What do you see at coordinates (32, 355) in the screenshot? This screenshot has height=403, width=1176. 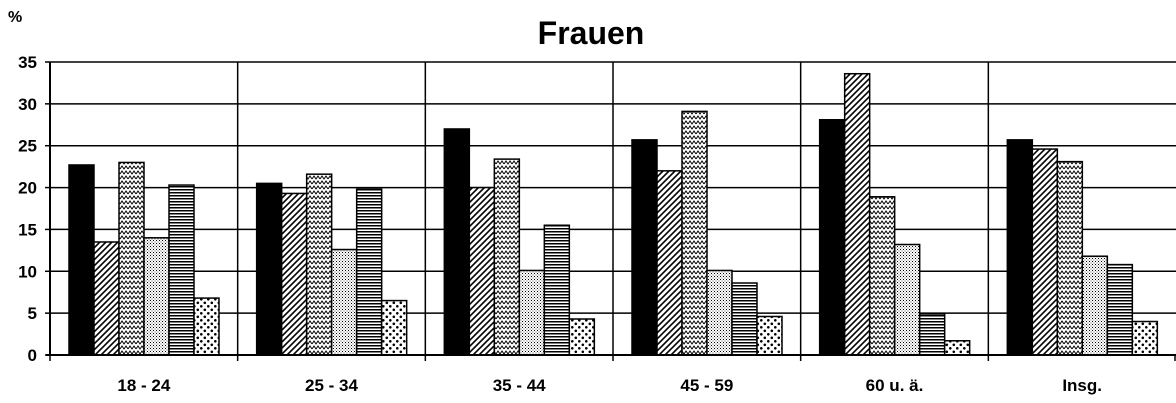 I see `y-tick-label: 0` at bounding box center [32, 355].